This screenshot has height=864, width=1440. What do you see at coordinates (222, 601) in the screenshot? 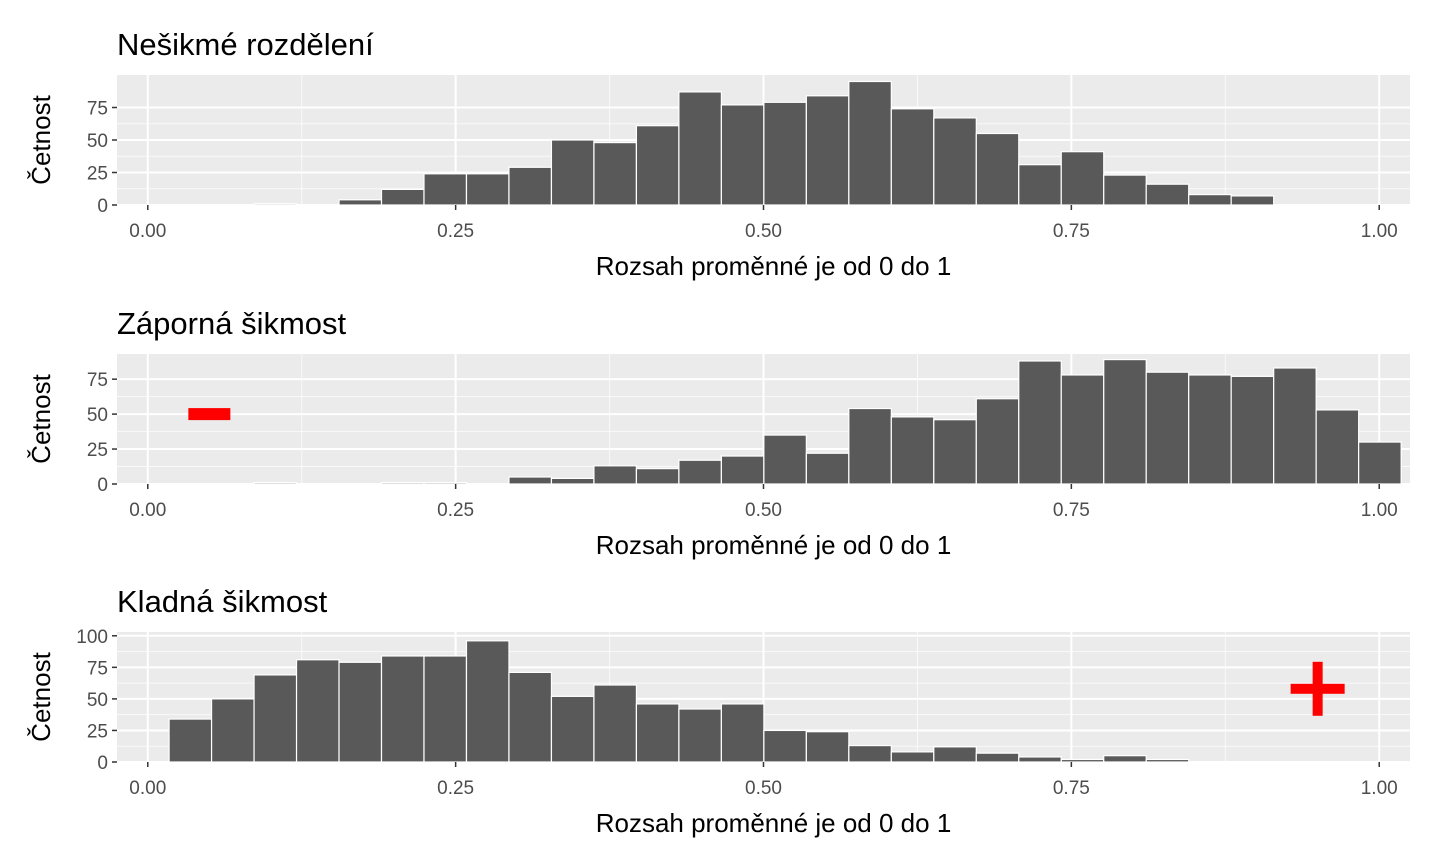
I see `panel-title: Kladná šikmost` at bounding box center [222, 601].